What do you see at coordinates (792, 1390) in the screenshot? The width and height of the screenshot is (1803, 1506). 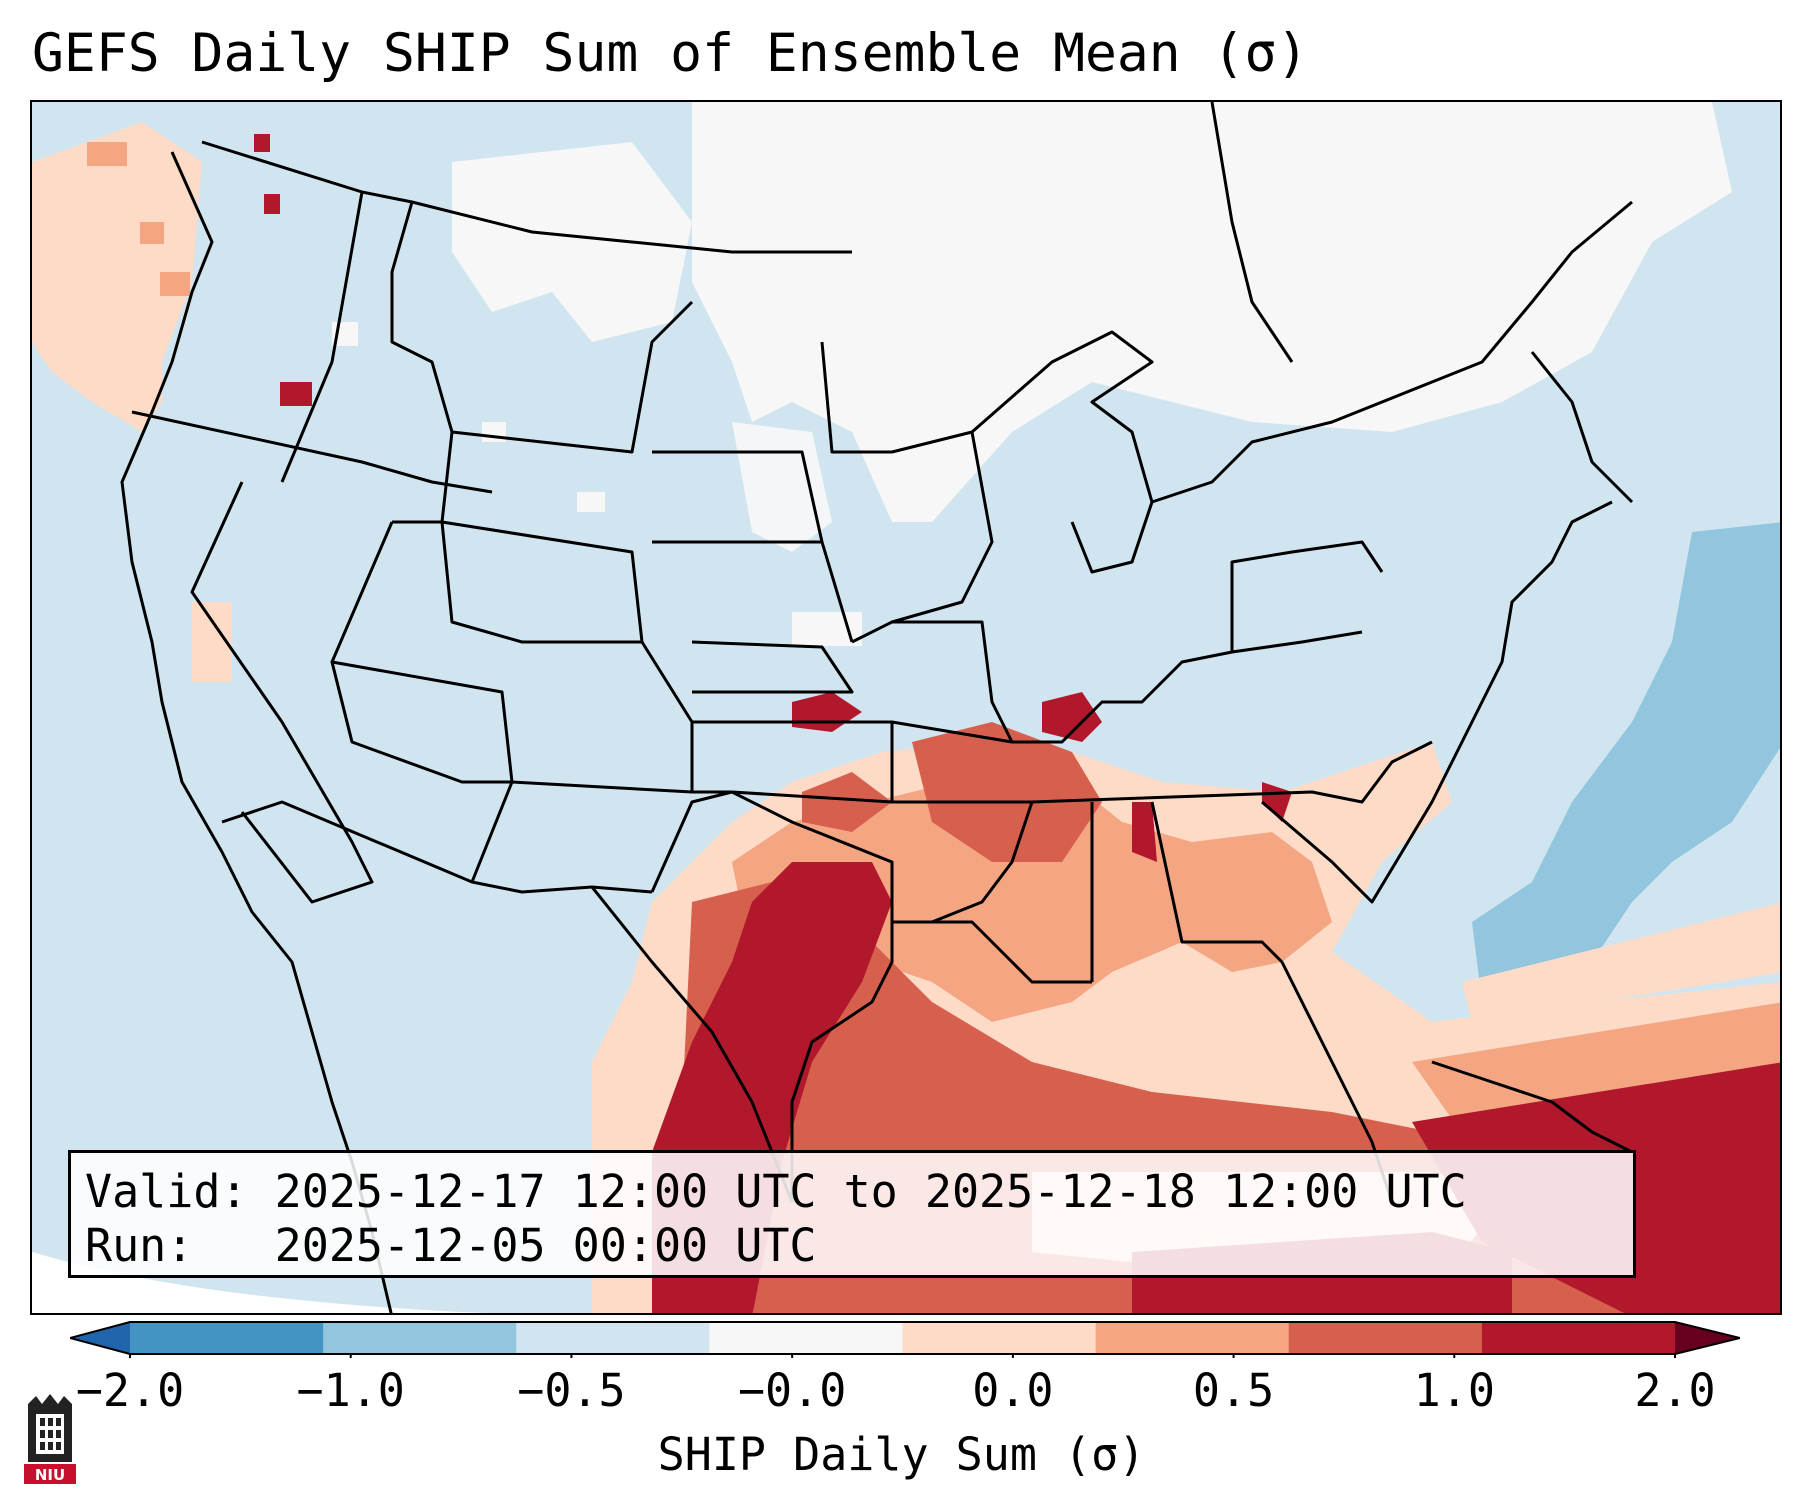 I see `colorbar-tick-label: −0.0` at bounding box center [792, 1390].